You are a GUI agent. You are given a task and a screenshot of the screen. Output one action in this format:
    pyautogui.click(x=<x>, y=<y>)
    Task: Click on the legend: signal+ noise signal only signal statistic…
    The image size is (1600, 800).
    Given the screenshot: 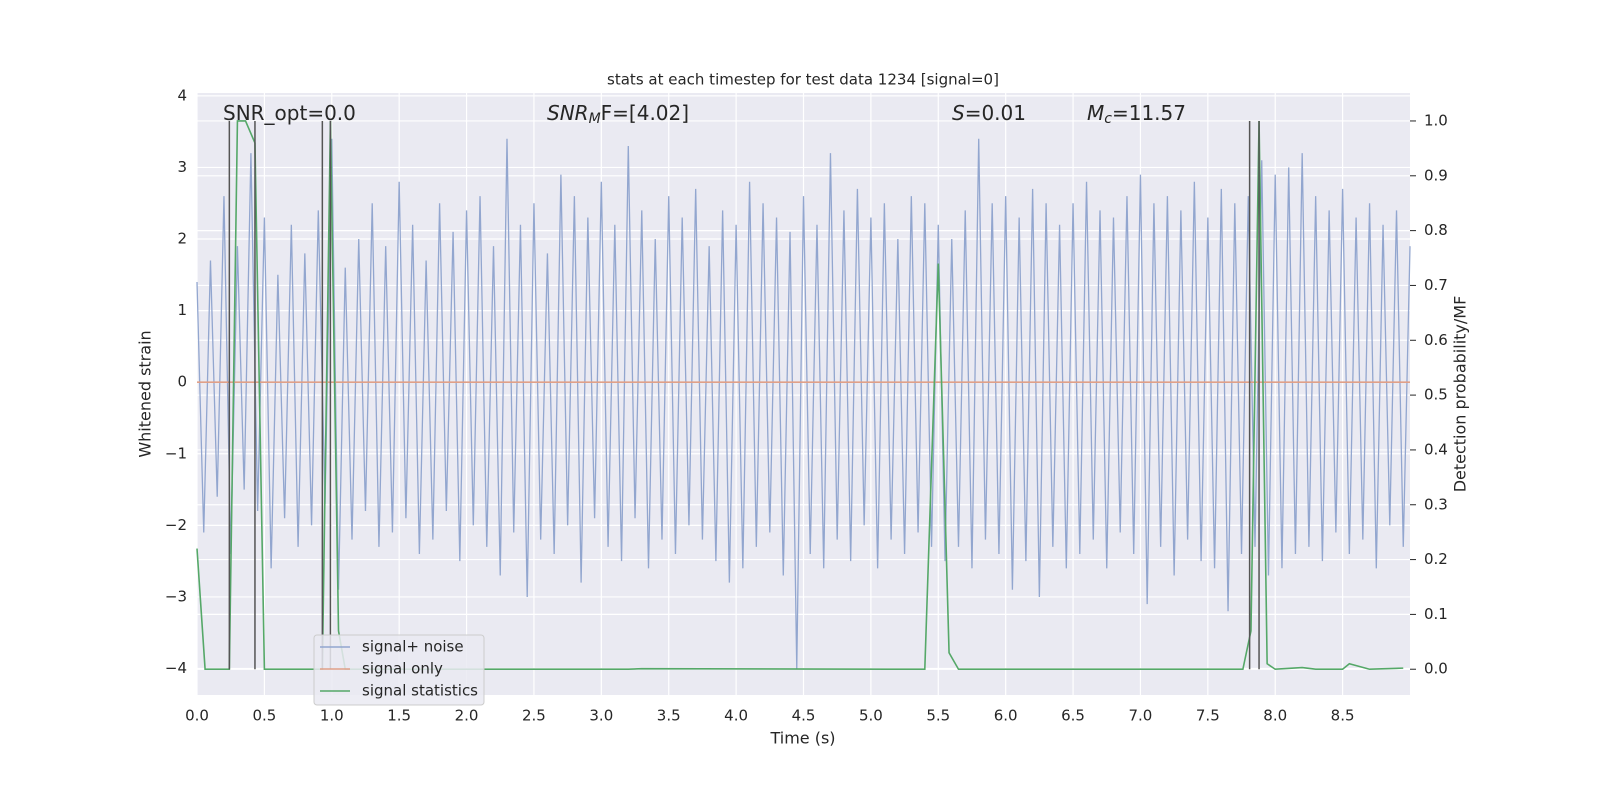 What is the action you would take?
    pyautogui.click(x=399, y=670)
    